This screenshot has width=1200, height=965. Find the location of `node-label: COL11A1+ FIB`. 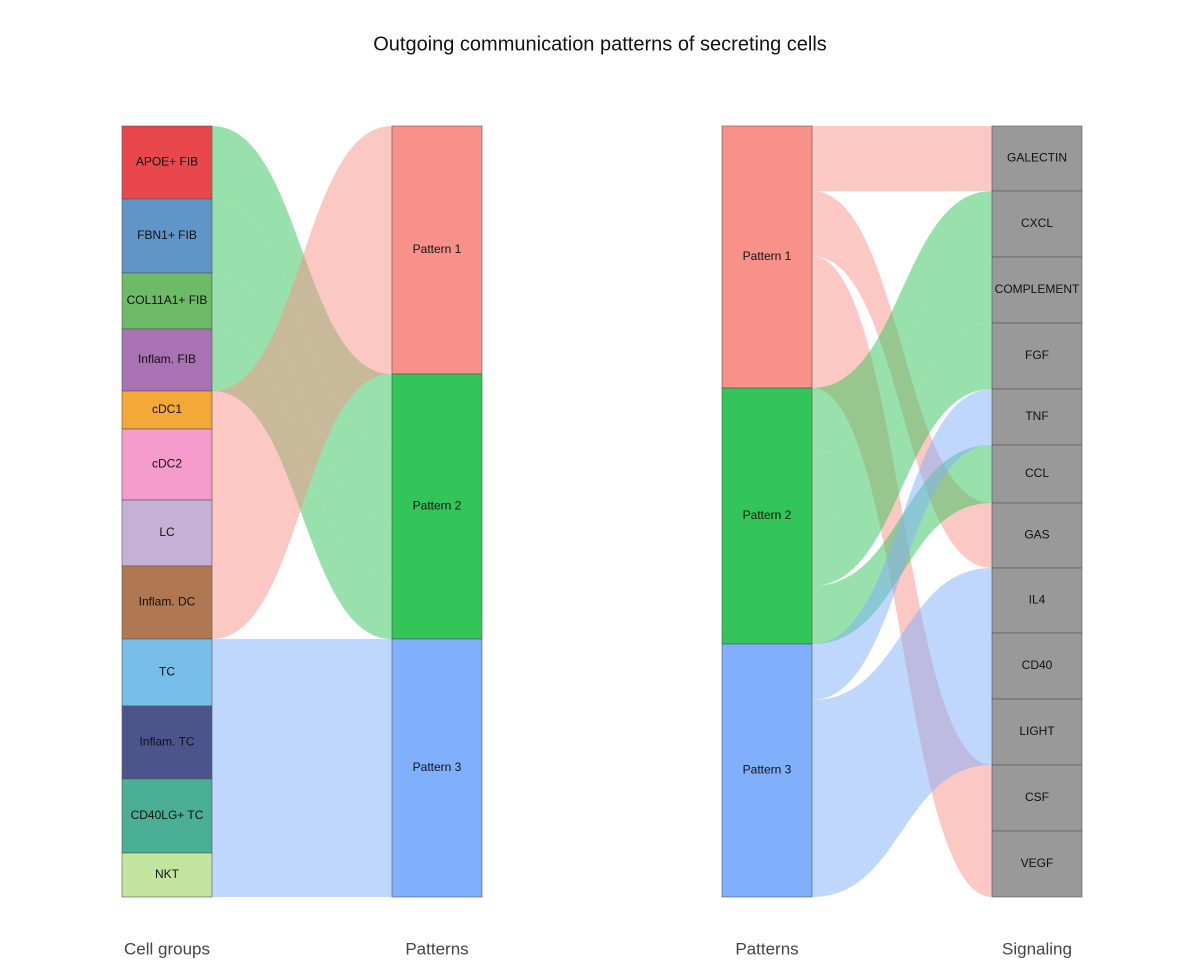

node-label: COL11A1+ FIB is located at coordinates (167, 300).